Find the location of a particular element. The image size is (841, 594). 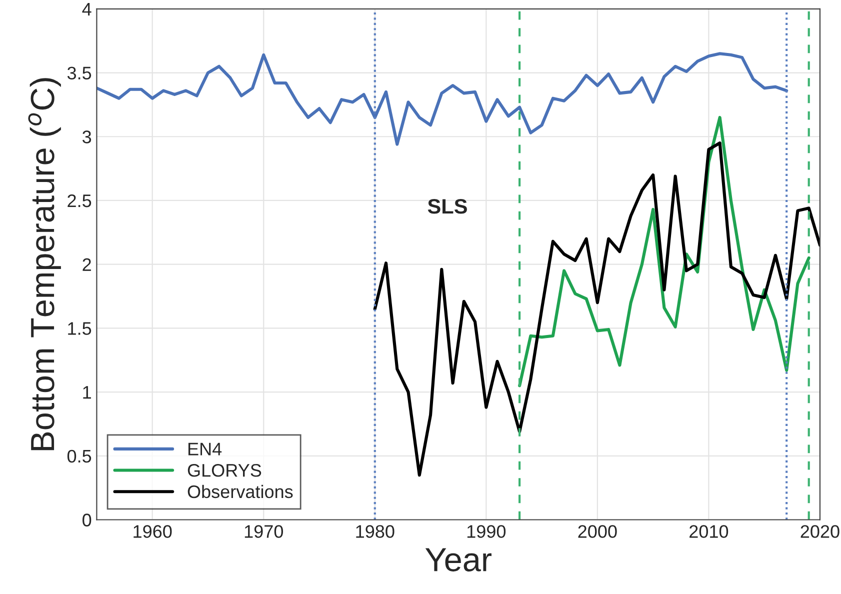

y-tick-label: 0.5 is located at coordinates (79, 456).